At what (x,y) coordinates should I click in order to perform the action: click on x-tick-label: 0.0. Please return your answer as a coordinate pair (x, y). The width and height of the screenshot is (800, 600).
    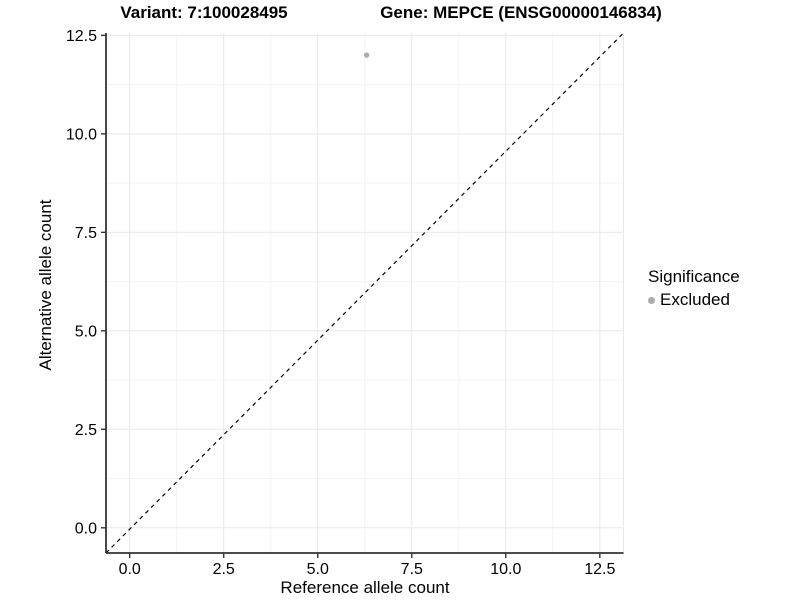
    Looking at the image, I should click on (130, 569).